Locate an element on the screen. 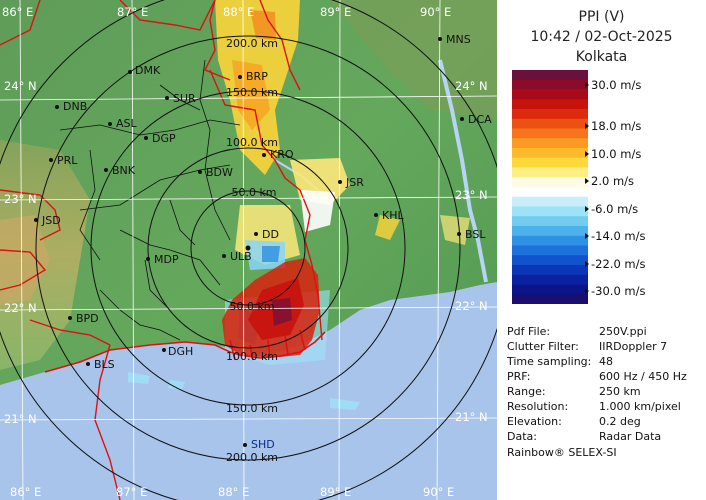  svg-text: BRP is located at coordinates (257, 76).